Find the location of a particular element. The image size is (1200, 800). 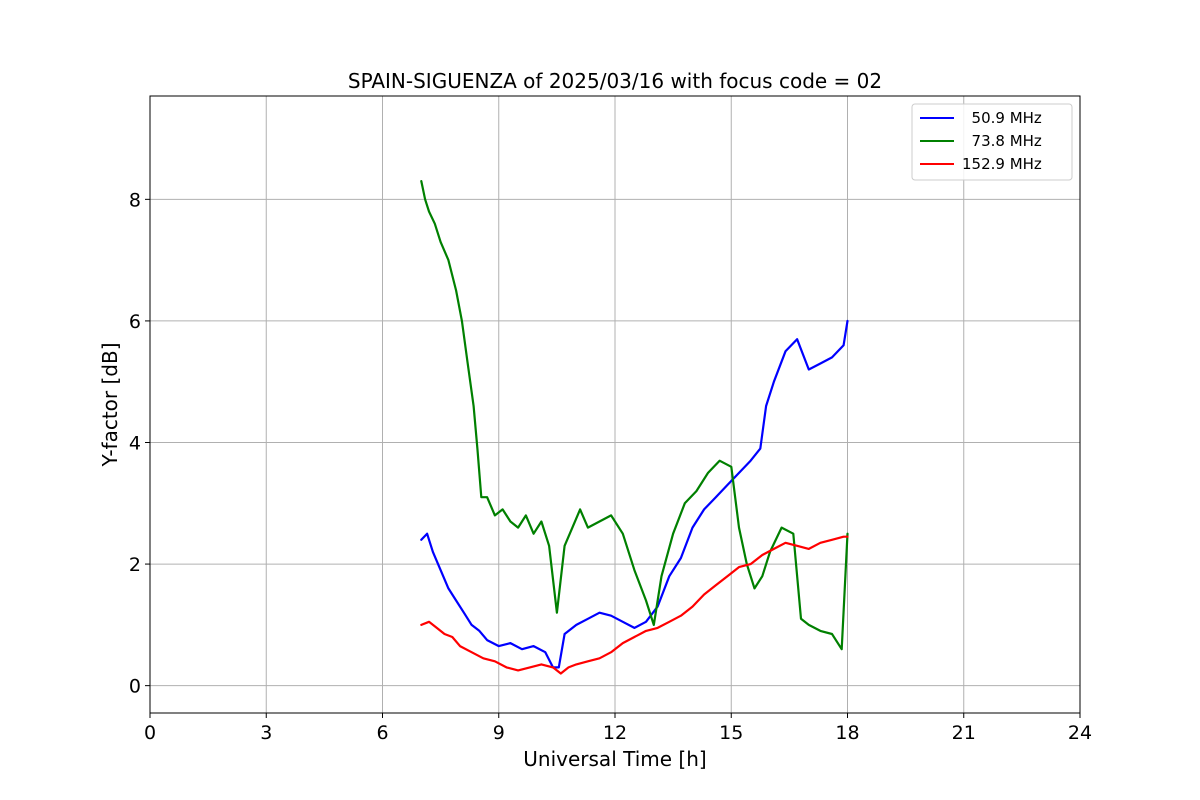

y-tick-label: 4 is located at coordinates (135, 443).